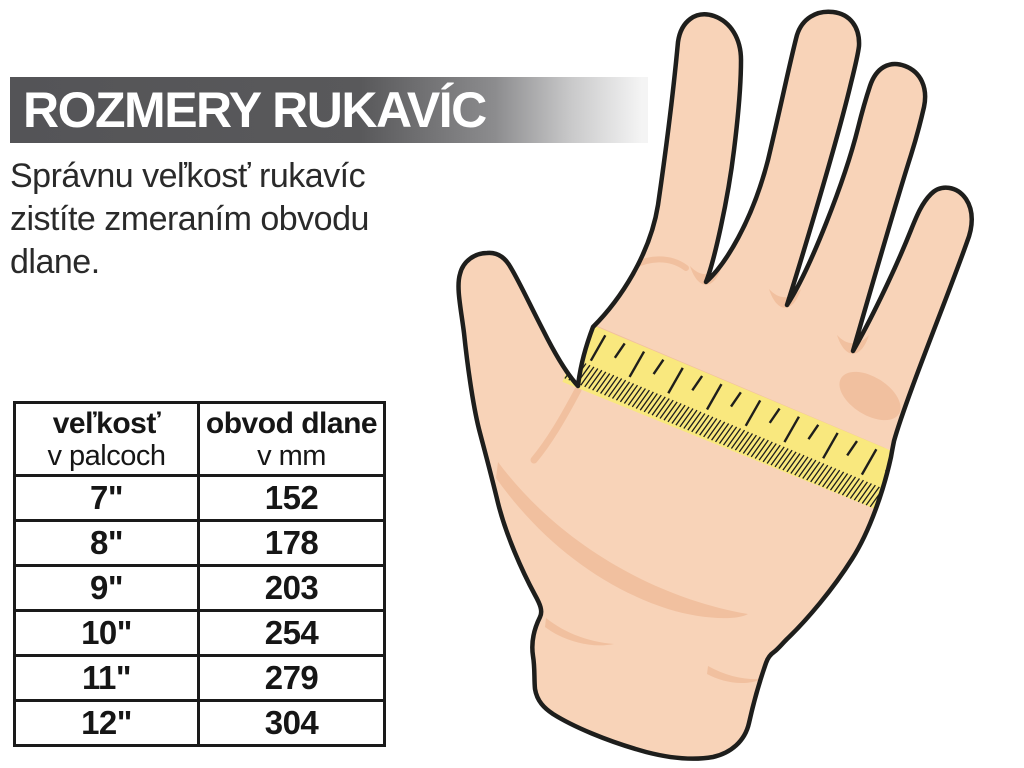 This screenshot has width=1024, height=768. Describe the element at coordinates (291, 678) in the screenshot. I see `palm-circumference-cell: 279` at that location.